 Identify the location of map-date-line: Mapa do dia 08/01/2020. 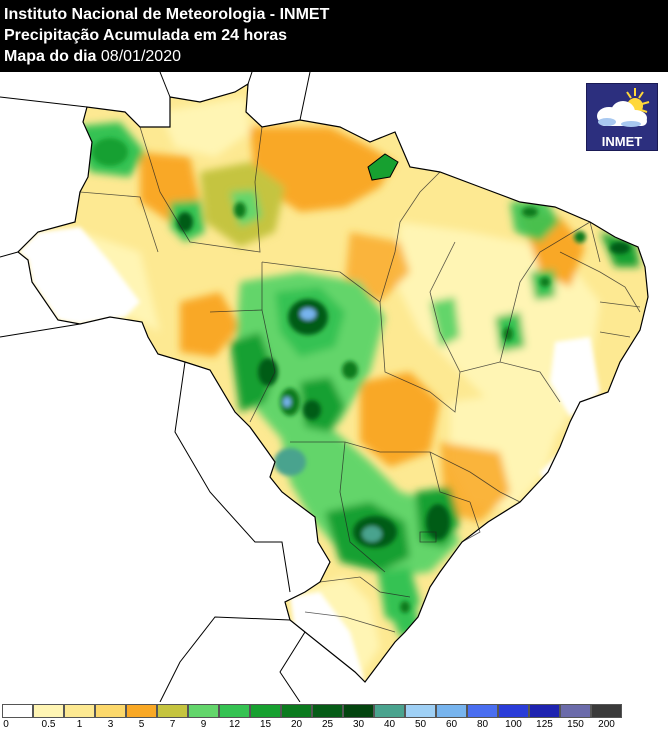
(92, 57).